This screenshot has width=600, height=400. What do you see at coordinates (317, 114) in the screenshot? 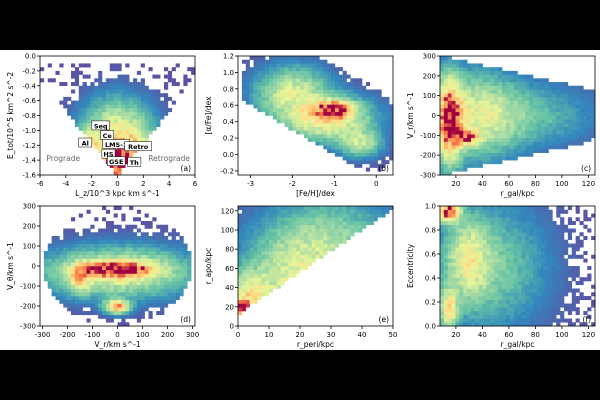
I see `density-map` at bounding box center [317, 114].